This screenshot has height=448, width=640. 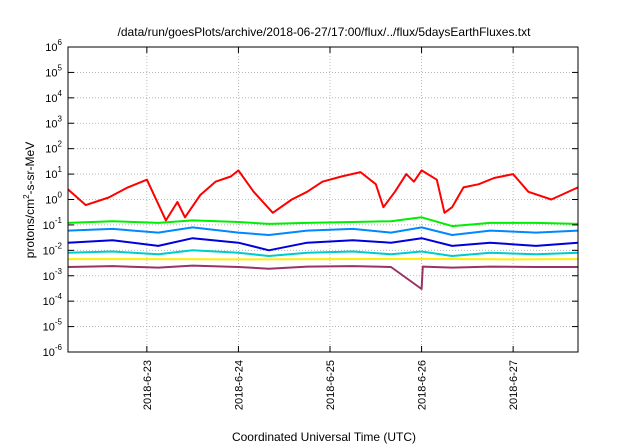 What do you see at coordinates (53, 224) in the screenshot?
I see `y-tick-label: 10⁻¹` at bounding box center [53, 224].